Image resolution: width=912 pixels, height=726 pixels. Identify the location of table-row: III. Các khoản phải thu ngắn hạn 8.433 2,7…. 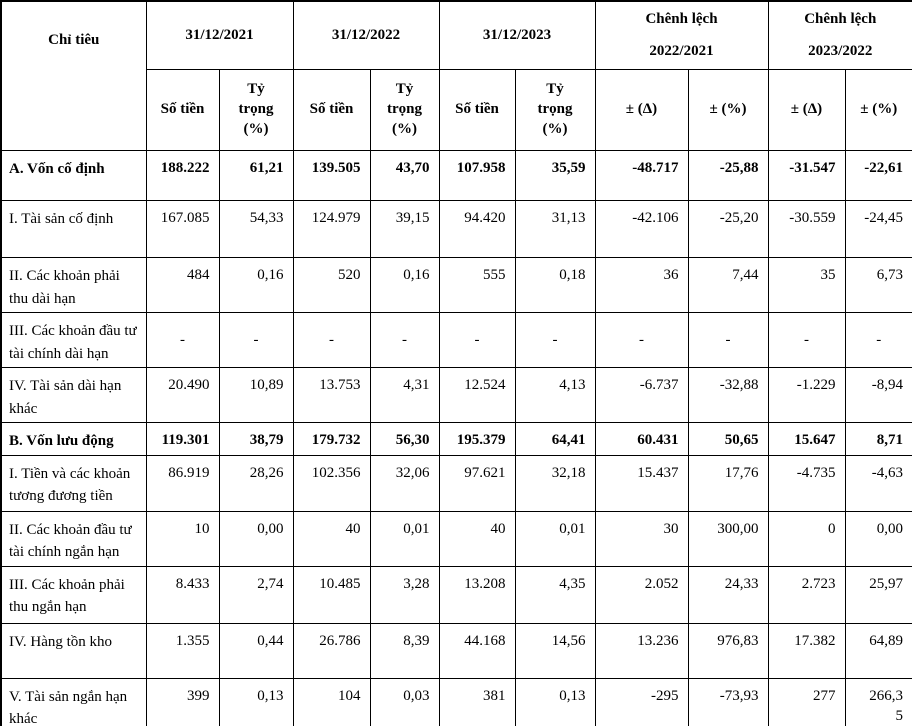
(456, 594).